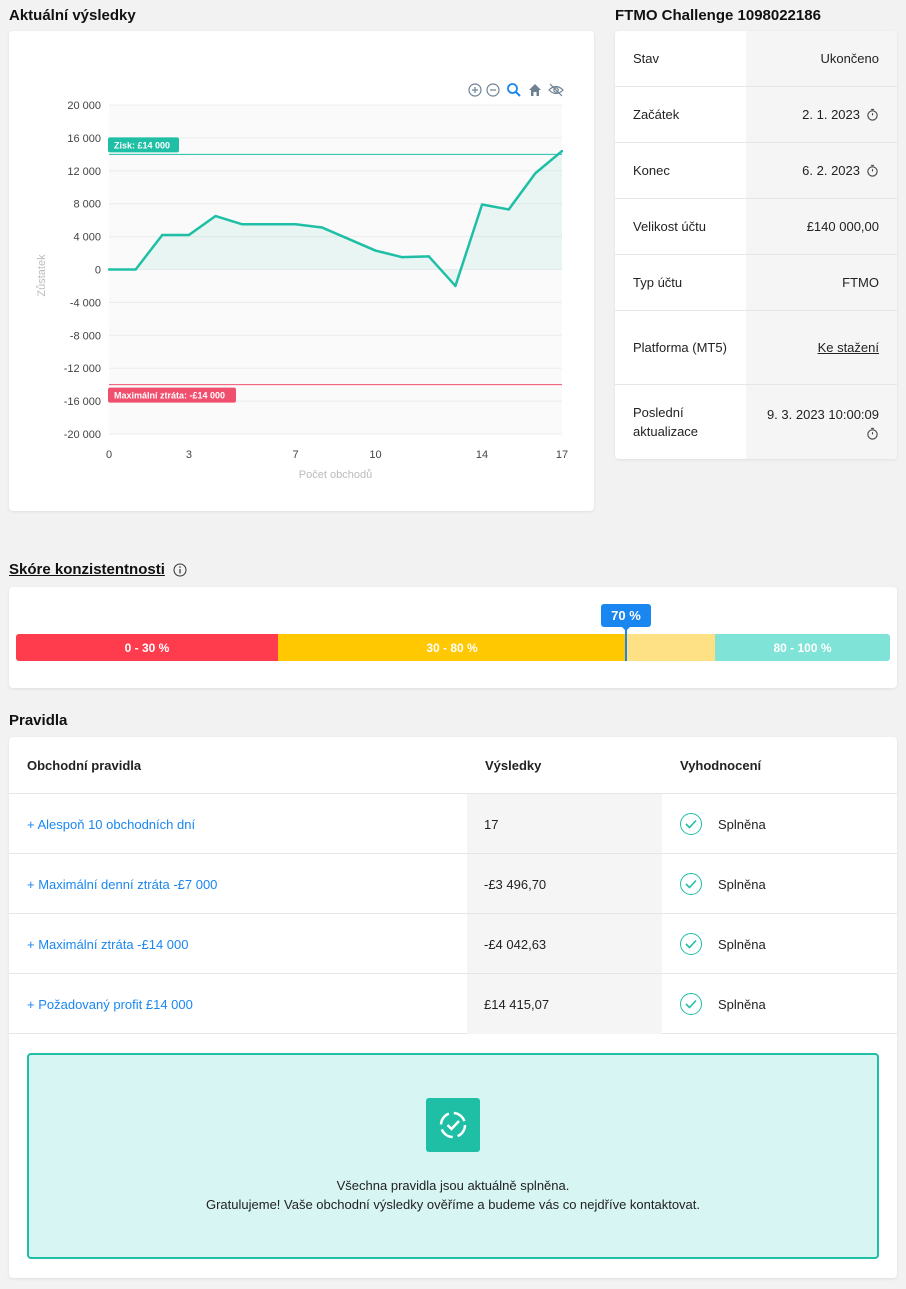  What do you see at coordinates (42, 275) in the screenshot?
I see `y-axis-title: Zůstatek` at bounding box center [42, 275].